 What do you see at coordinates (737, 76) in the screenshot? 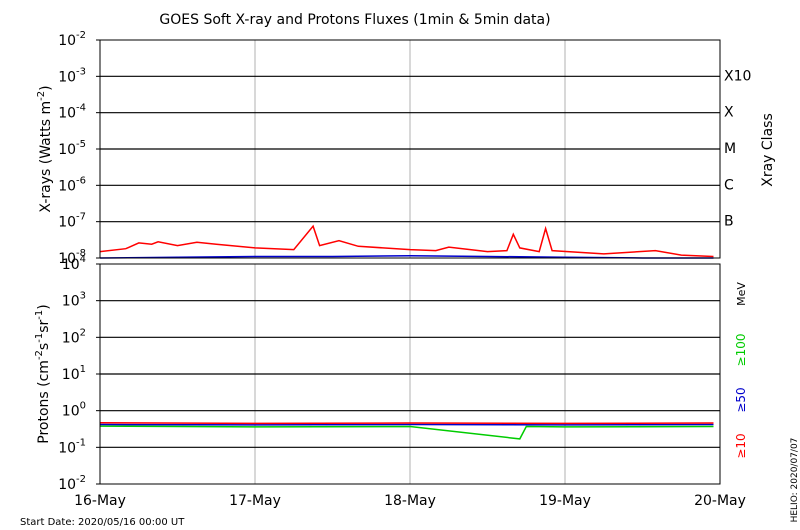
I see `xray-class-label: X10` at bounding box center [737, 76].